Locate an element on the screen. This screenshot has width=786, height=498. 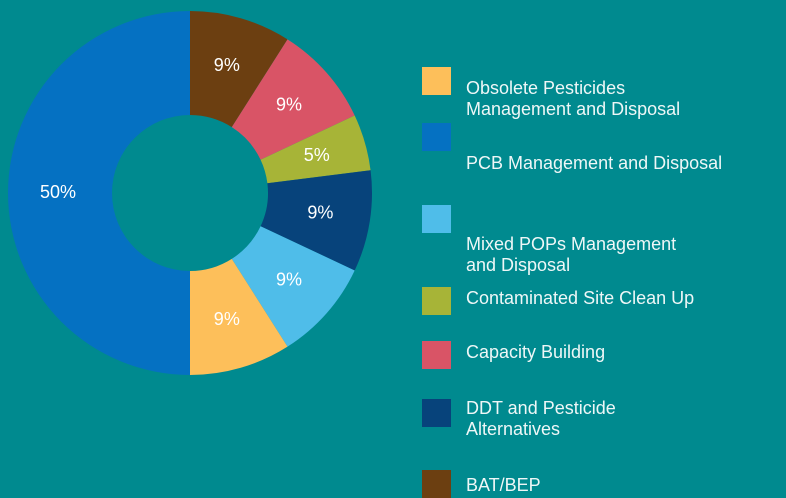
data-label-value: 50 is located at coordinates (50, 192).